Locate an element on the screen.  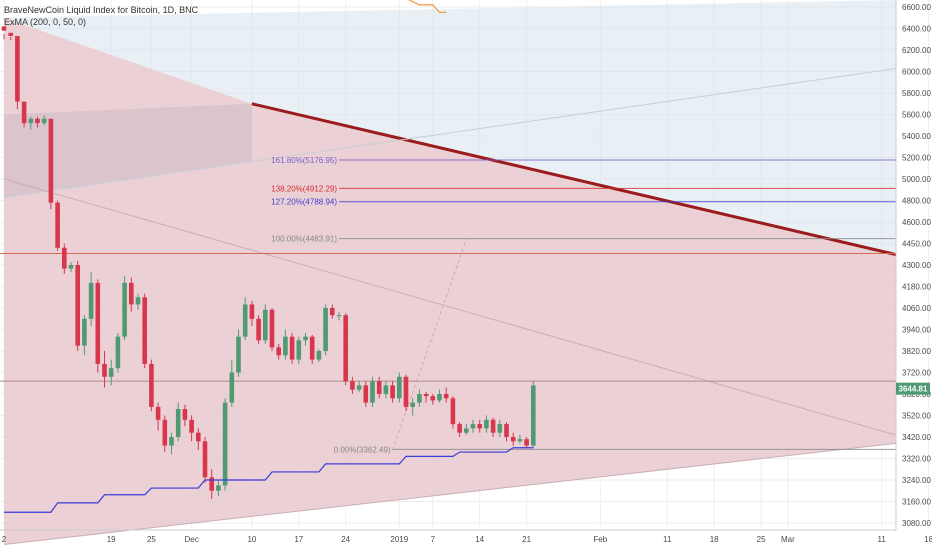
price-tick-label: 3080.00 is located at coordinates (916, 523).